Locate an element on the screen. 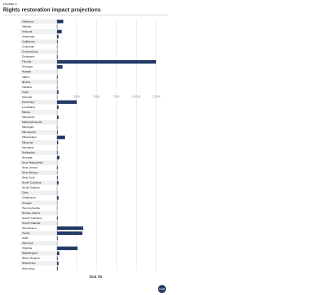 This screenshot has width=320, height=295. y-tick-label: Colorado is located at coordinates (28, 47).